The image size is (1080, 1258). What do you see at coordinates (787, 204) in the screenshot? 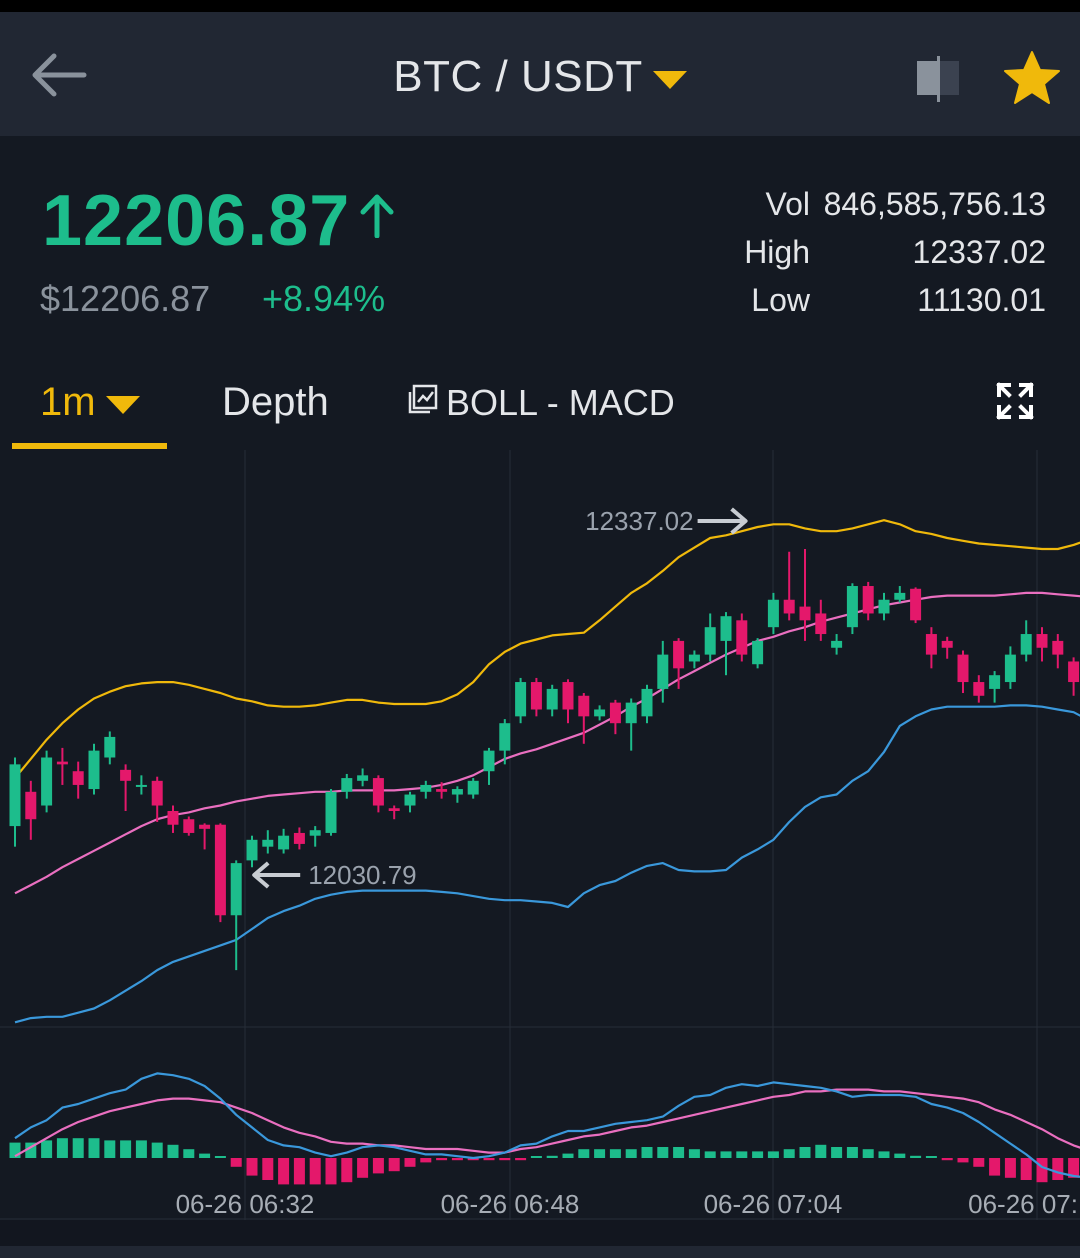
I see `vol-label: Vol` at bounding box center [787, 204].